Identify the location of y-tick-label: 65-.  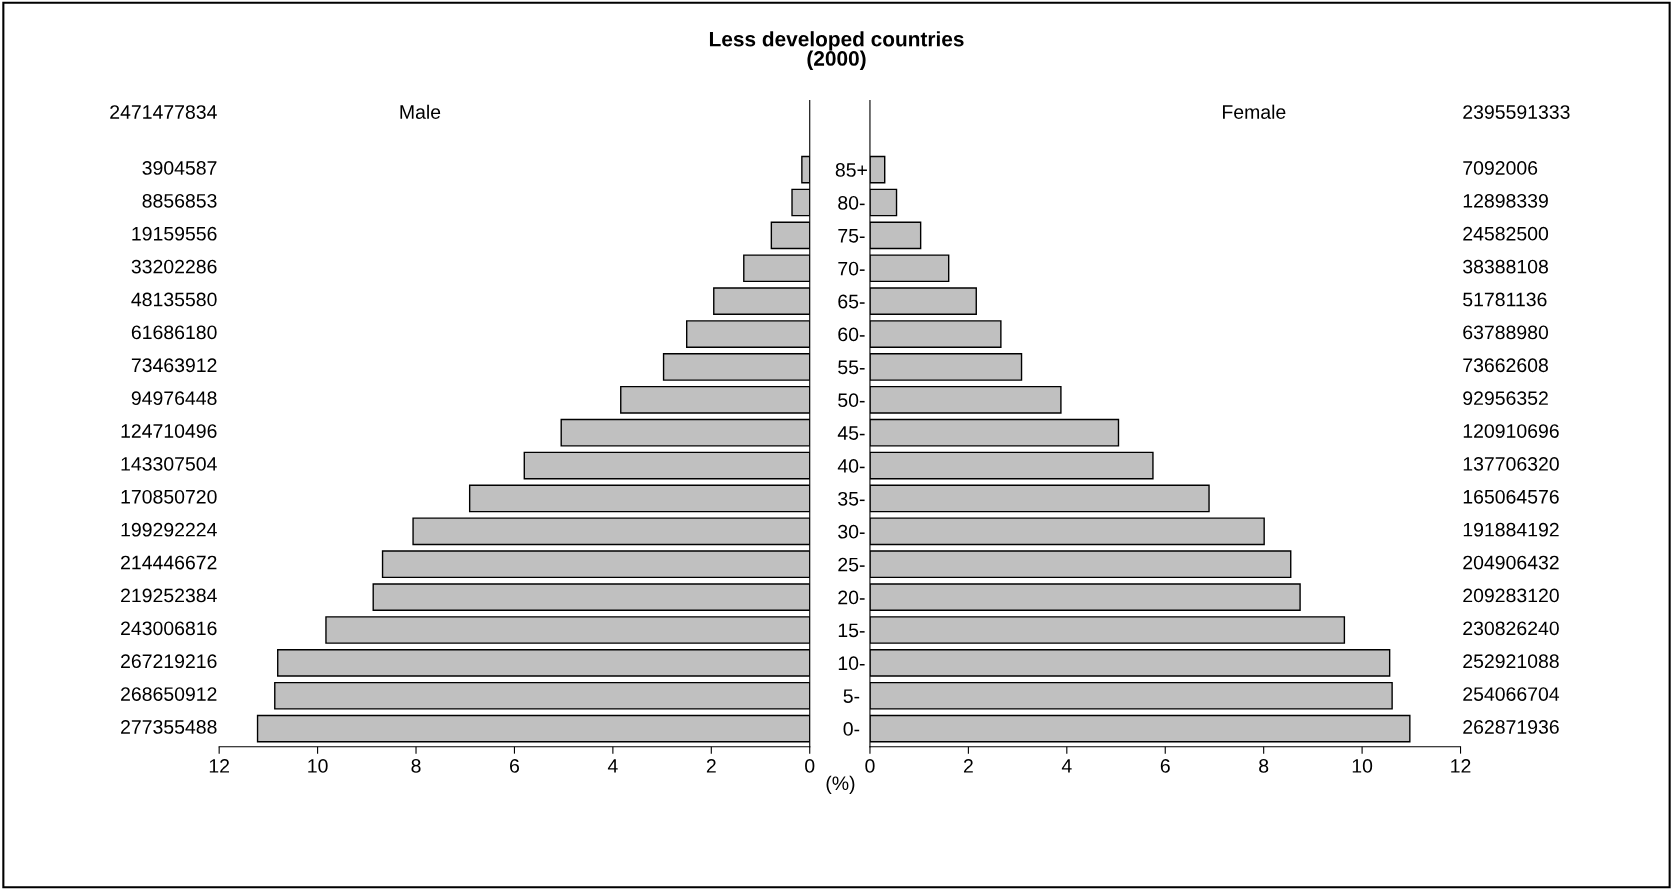
(851, 301).